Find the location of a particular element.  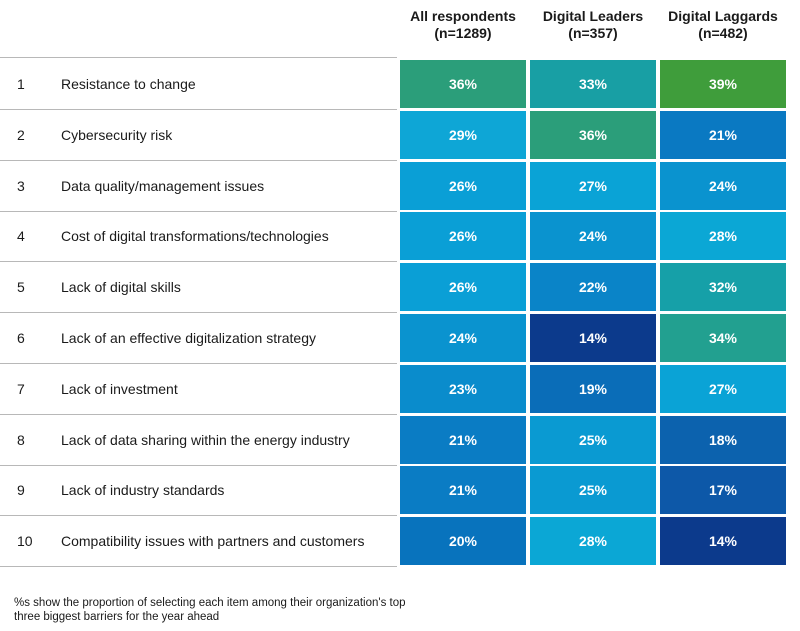

value-cell: 20% is located at coordinates (463, 541).